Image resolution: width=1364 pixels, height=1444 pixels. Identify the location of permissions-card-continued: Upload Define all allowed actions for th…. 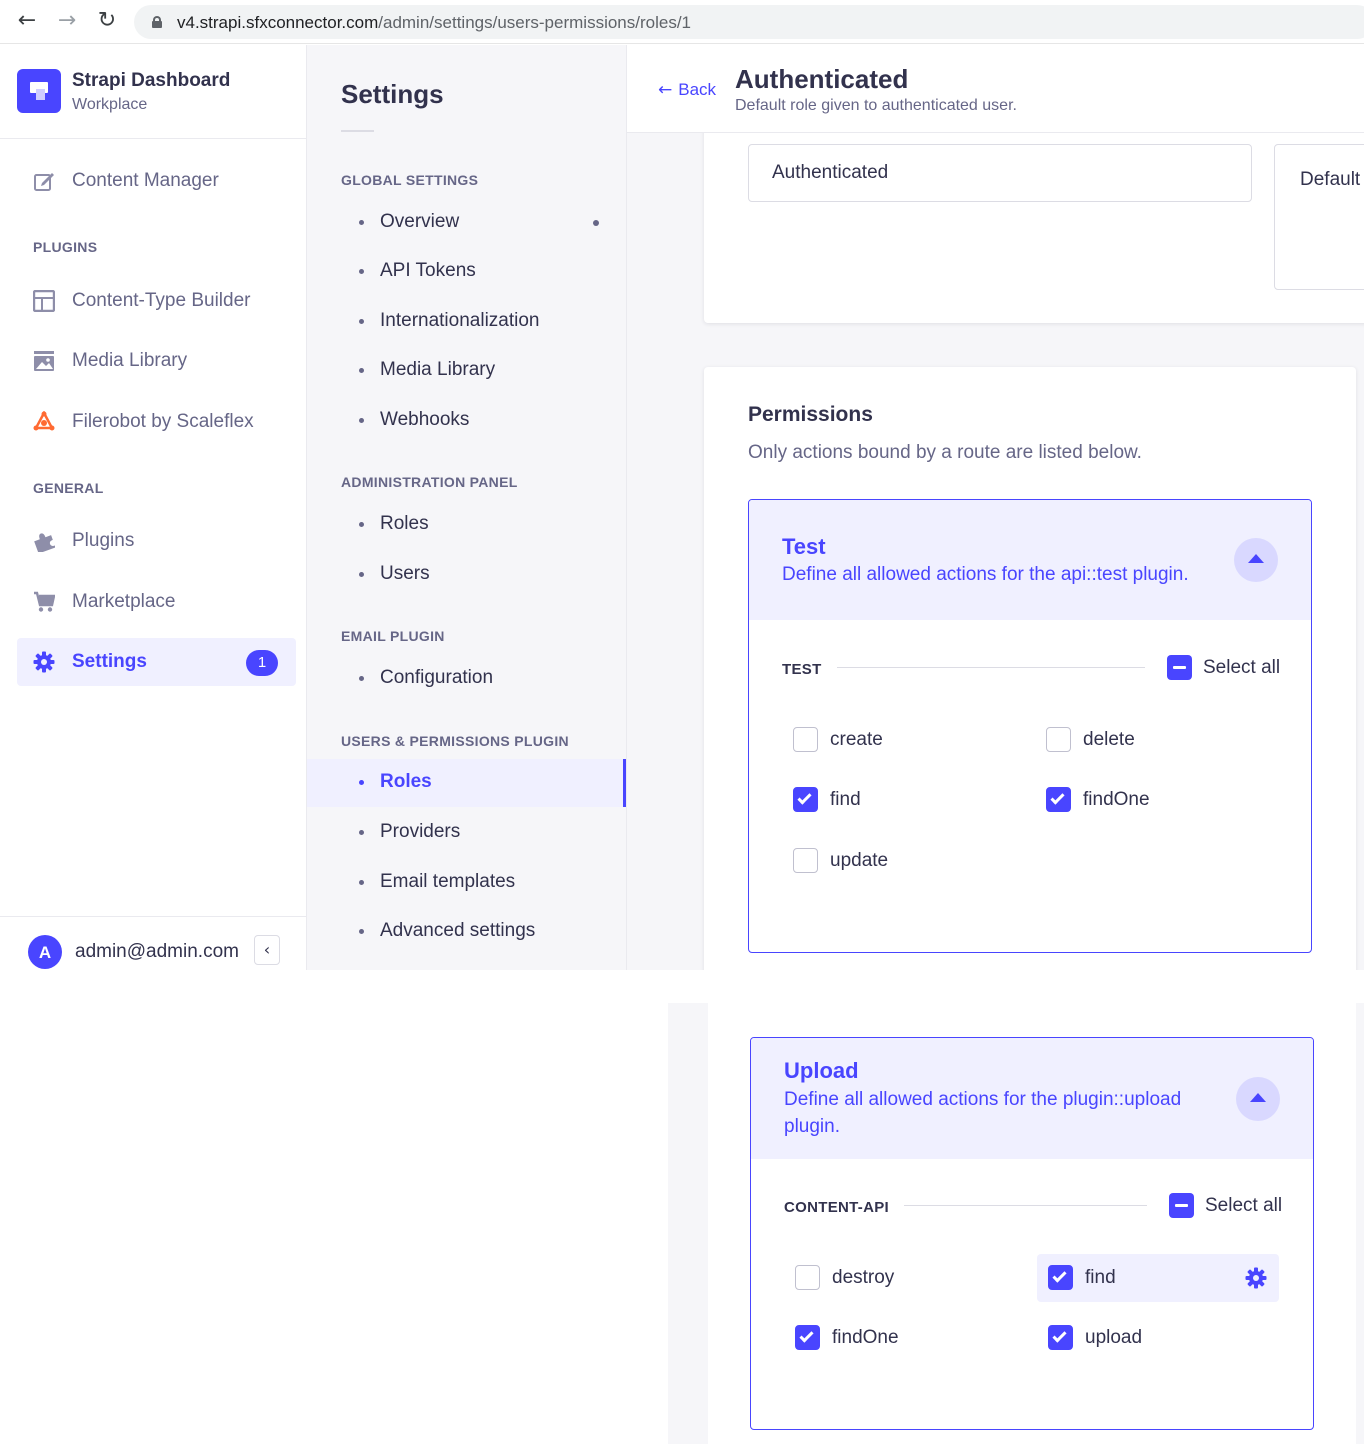
(1032, 1223).